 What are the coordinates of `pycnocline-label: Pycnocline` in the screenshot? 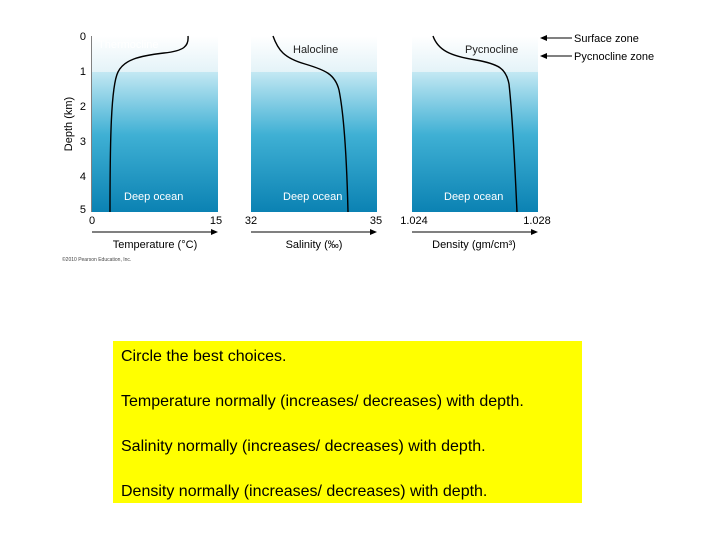 It's located at (491, 50).